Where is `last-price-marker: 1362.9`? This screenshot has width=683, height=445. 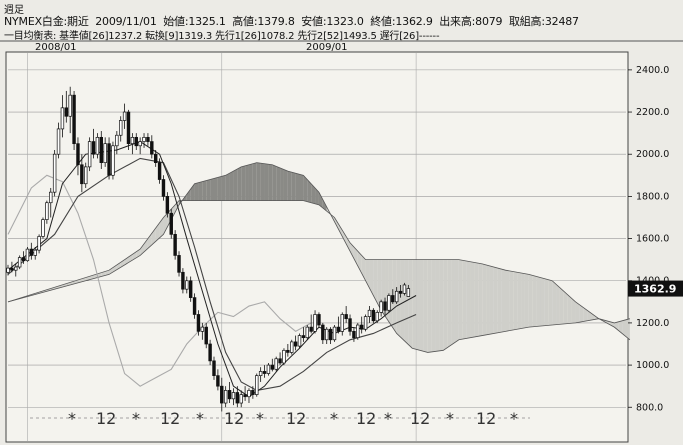 last-price-marker: 1362.9 is located at coordinates (655, 288).